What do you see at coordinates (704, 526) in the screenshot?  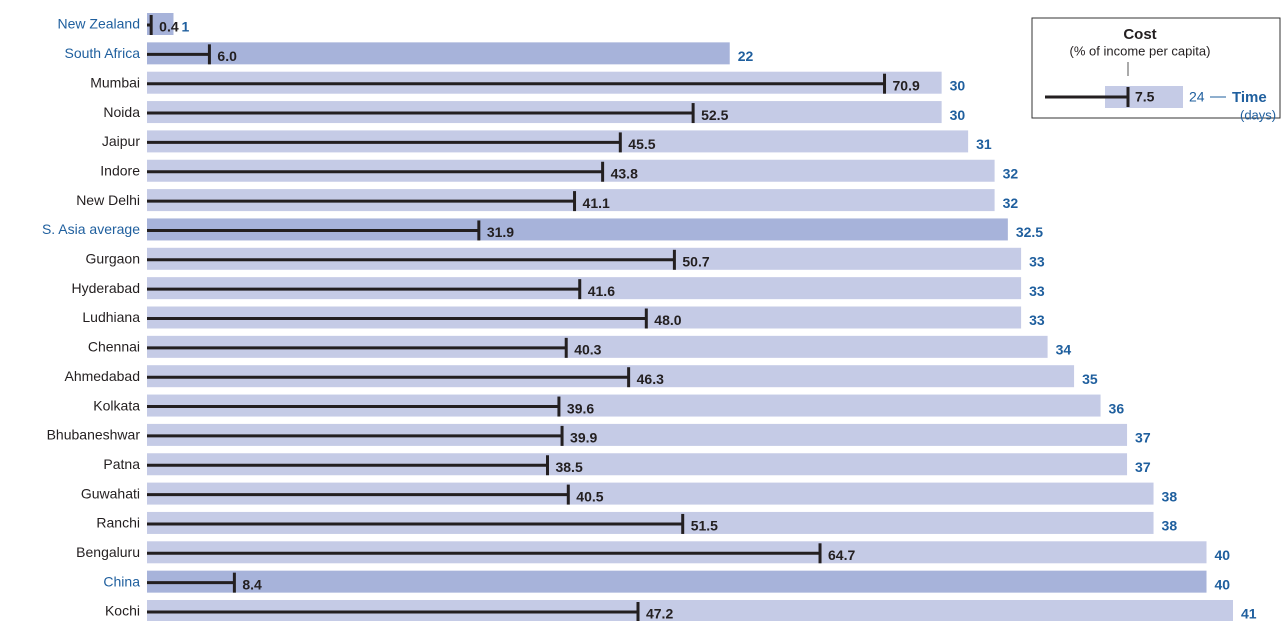 I see `cost-label: 51.5` at bounding box center [704, 526].